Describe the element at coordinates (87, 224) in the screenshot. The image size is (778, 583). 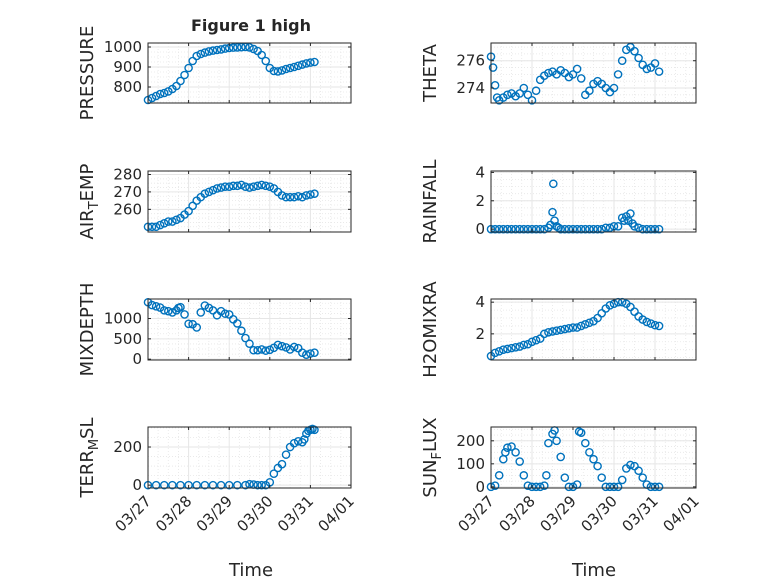
I see `y-axis-label-main: AIR` at that location.